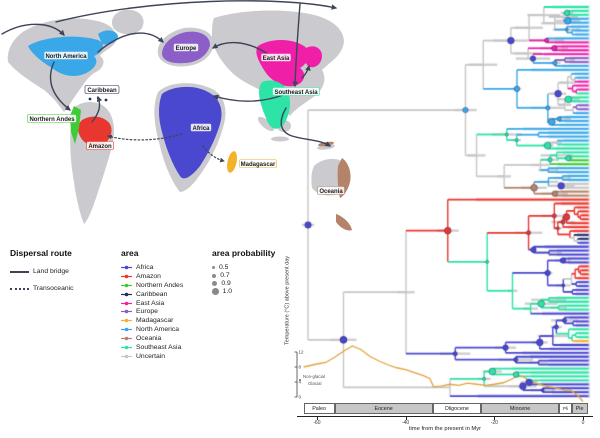 This screenshot has height=438, width=600. I want to click on route-north-america-to-northern-andes, so click(60, 86).